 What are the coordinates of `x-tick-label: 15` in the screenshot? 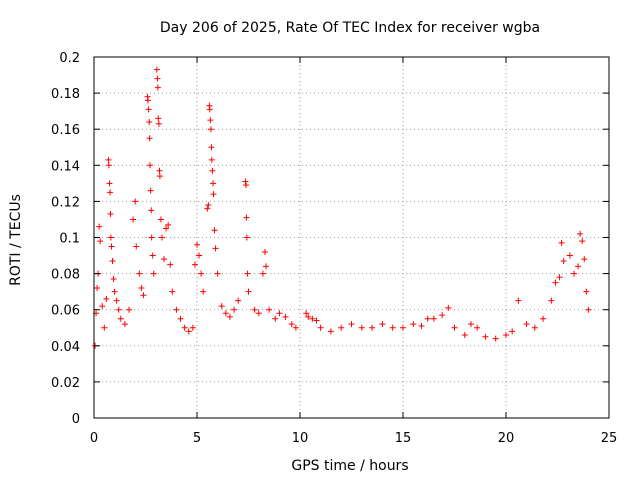 It's located at (403, 438).